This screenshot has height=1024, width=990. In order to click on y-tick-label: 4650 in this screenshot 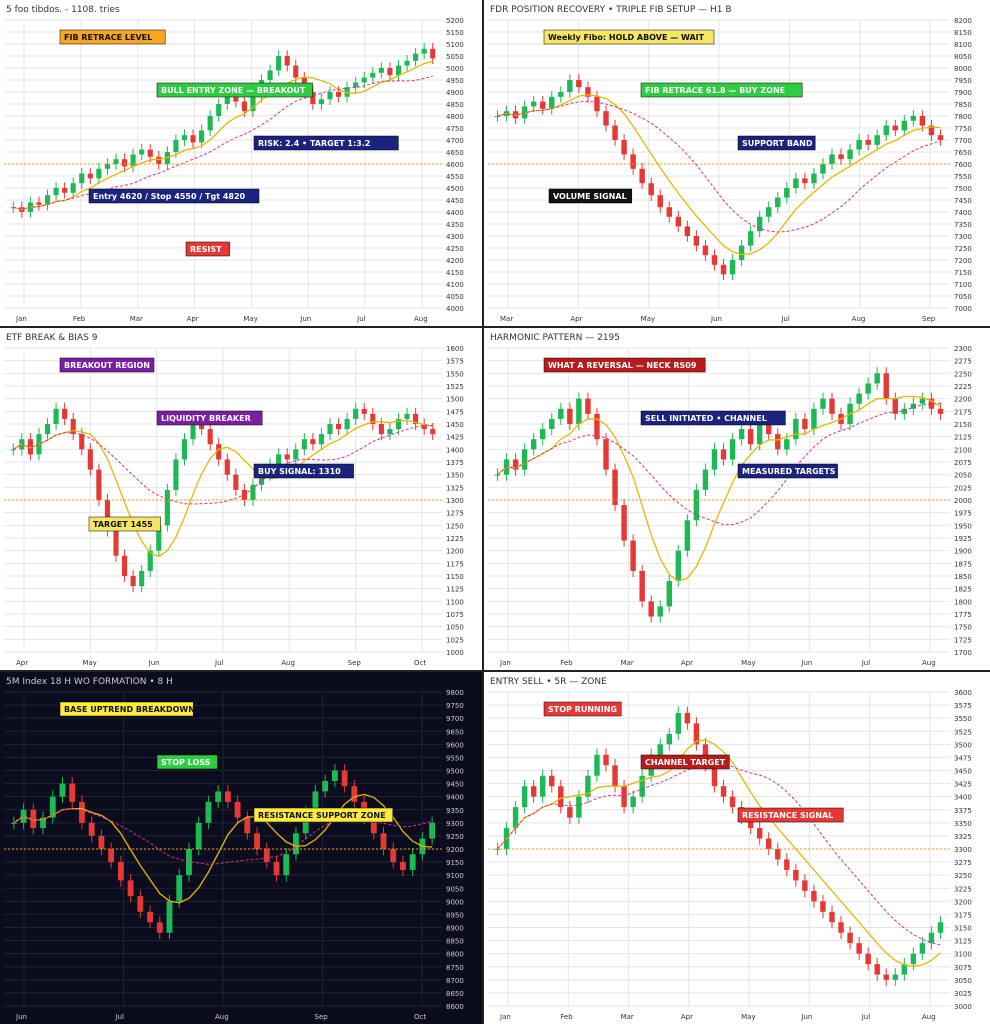, I will do `click(455, 153)`.